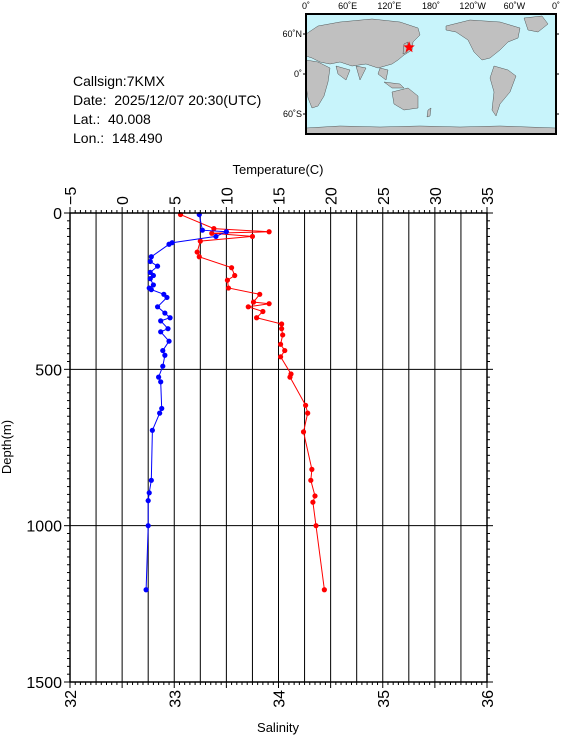  I want to click on longitude-text: Lon.: 148.490, so click(118, 138).